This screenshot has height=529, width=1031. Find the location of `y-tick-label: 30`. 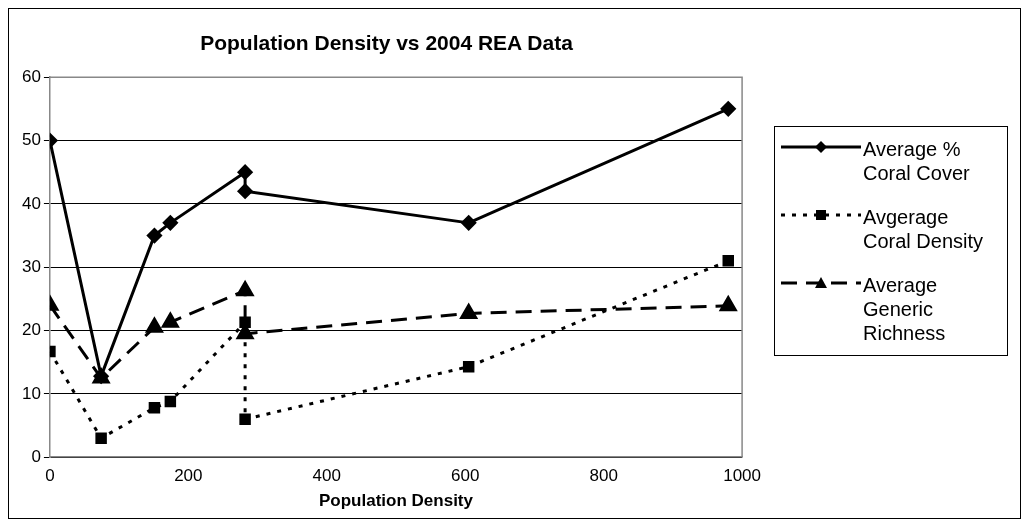

y-tick-label: 30 is located at coordinates (31, 266).